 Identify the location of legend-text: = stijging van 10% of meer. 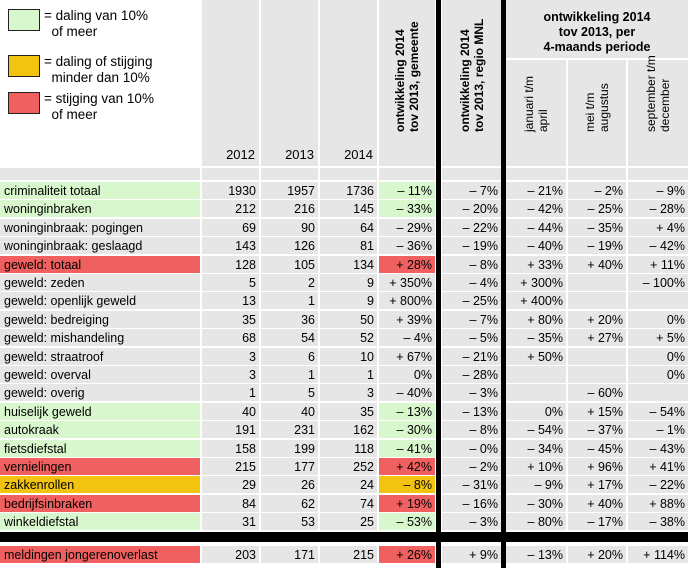
(99, 106).